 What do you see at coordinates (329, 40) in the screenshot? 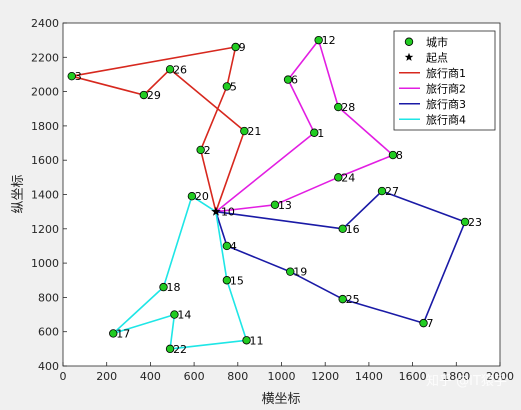
I see `city-label-12: 12` at bounding box center [329, 40].